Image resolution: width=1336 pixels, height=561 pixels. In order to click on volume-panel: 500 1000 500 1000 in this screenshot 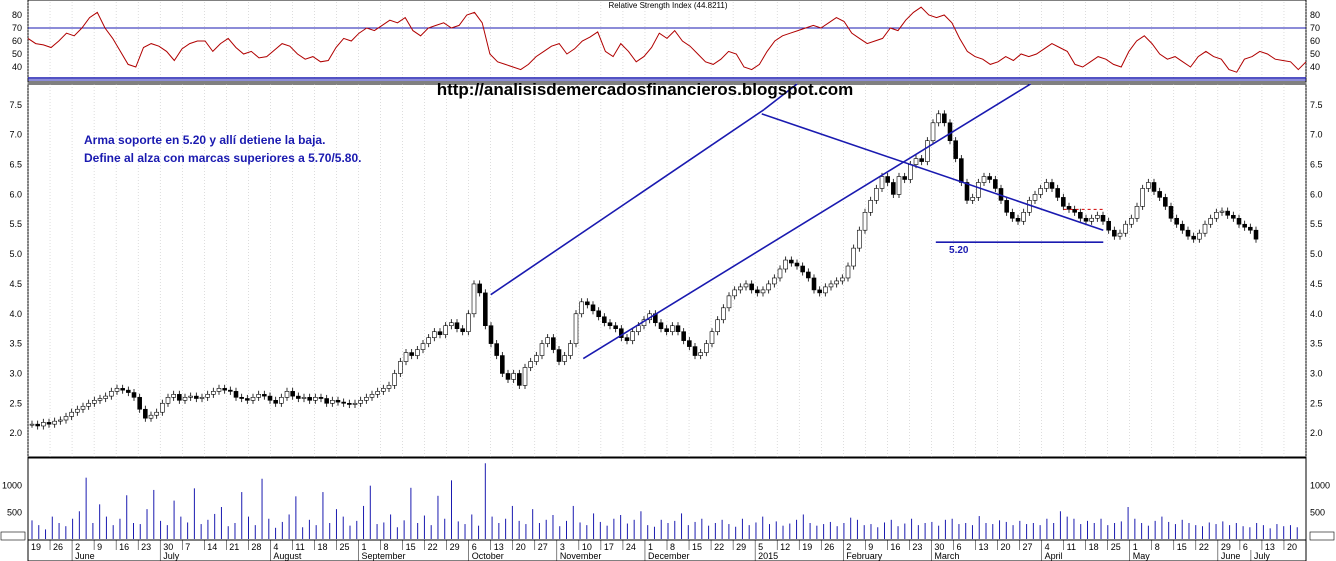, I will do `click(667, 499)`.